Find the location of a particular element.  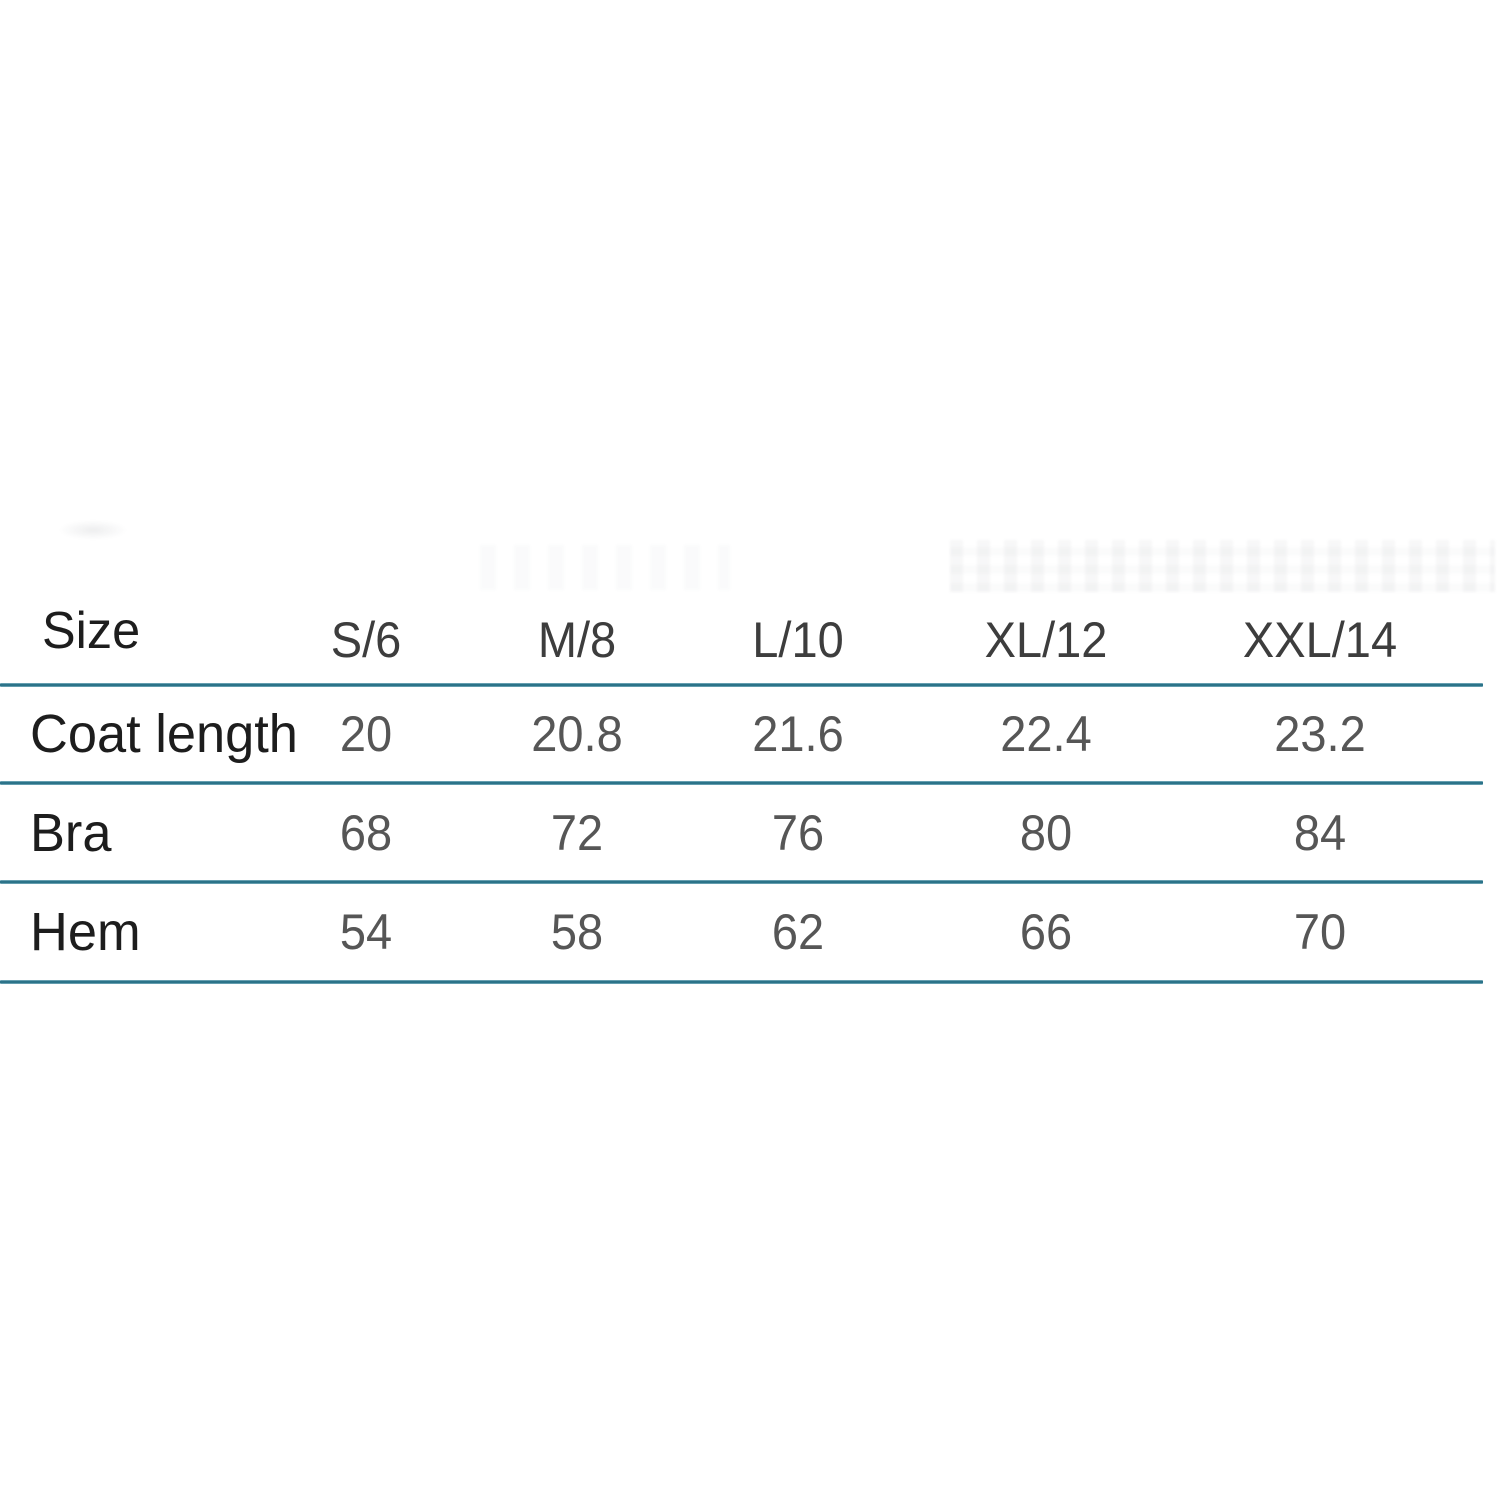

bra-value-xxl: 84 is located at coordinates (1320, 832).